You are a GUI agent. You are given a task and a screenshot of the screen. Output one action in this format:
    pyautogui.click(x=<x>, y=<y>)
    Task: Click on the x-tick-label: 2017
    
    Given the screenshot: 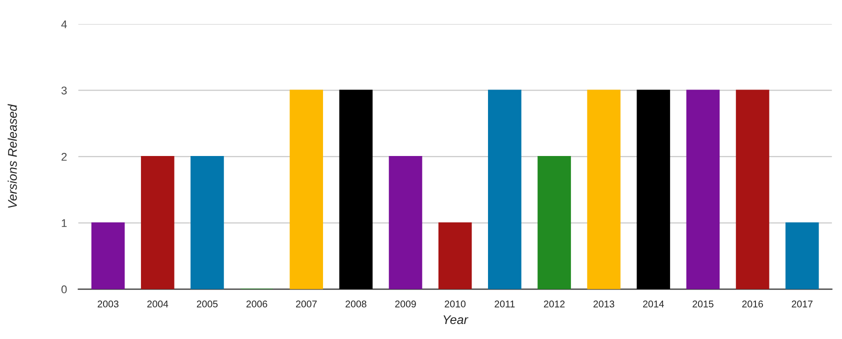 What is the action you would take?
    pyautogui.click(x=802, y=304)
    